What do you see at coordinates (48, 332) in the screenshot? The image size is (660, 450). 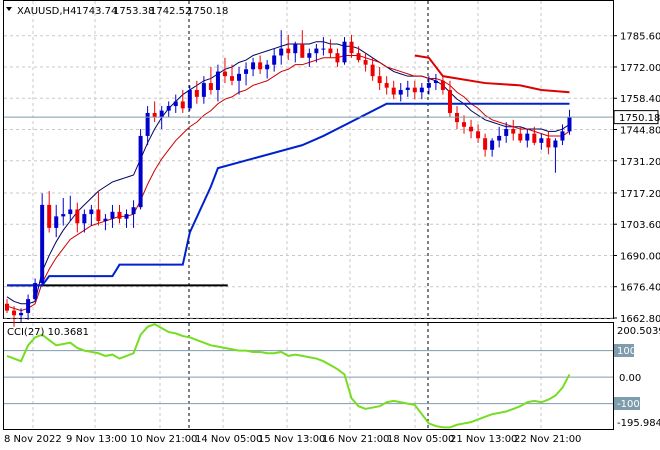 I see `cci-label: CCI(27) 10.3681` at bounding box center [48, 332].